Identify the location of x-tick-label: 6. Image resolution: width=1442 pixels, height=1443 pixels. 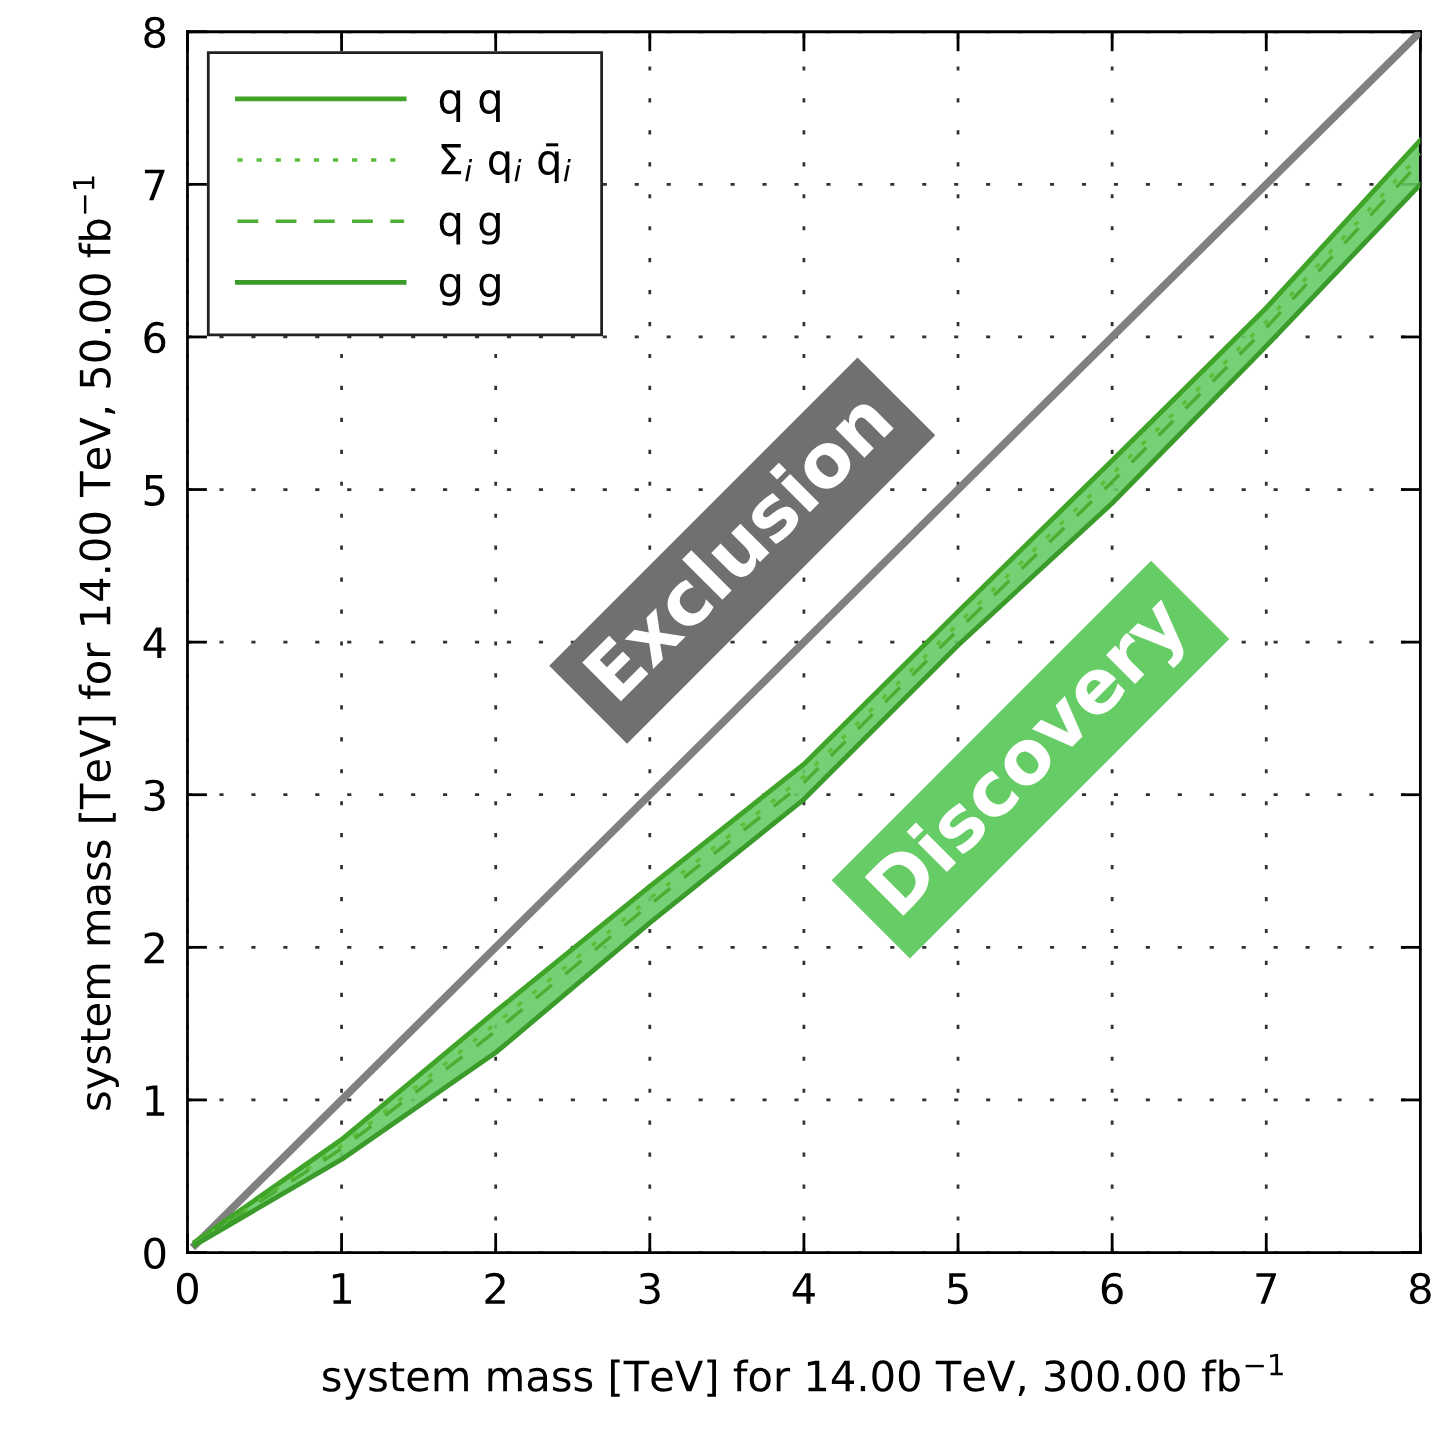
(1112, 1288).